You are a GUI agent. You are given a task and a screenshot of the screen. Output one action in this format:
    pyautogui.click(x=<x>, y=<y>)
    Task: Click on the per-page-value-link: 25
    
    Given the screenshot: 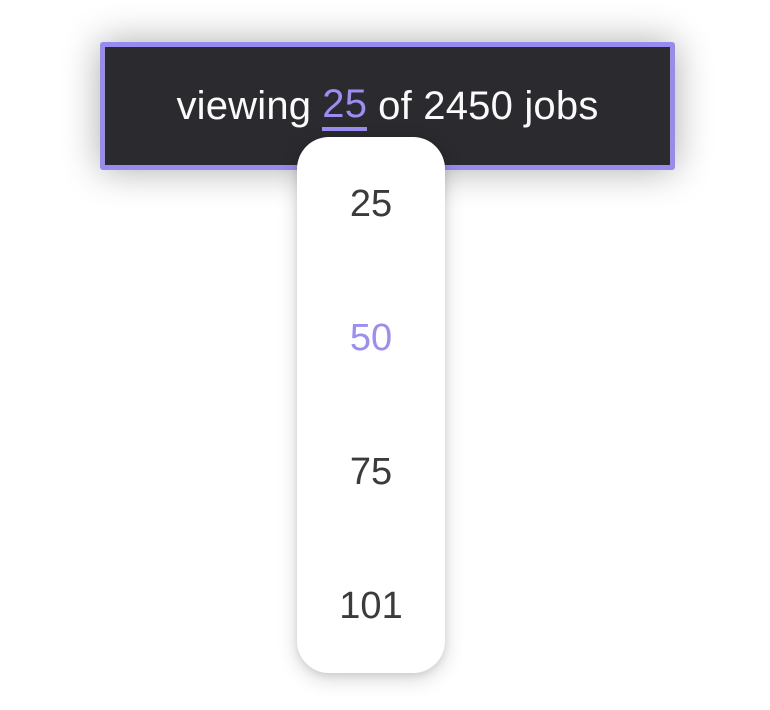 What is the action you would take?
    pyautogui.click(x=345, y=106)
    